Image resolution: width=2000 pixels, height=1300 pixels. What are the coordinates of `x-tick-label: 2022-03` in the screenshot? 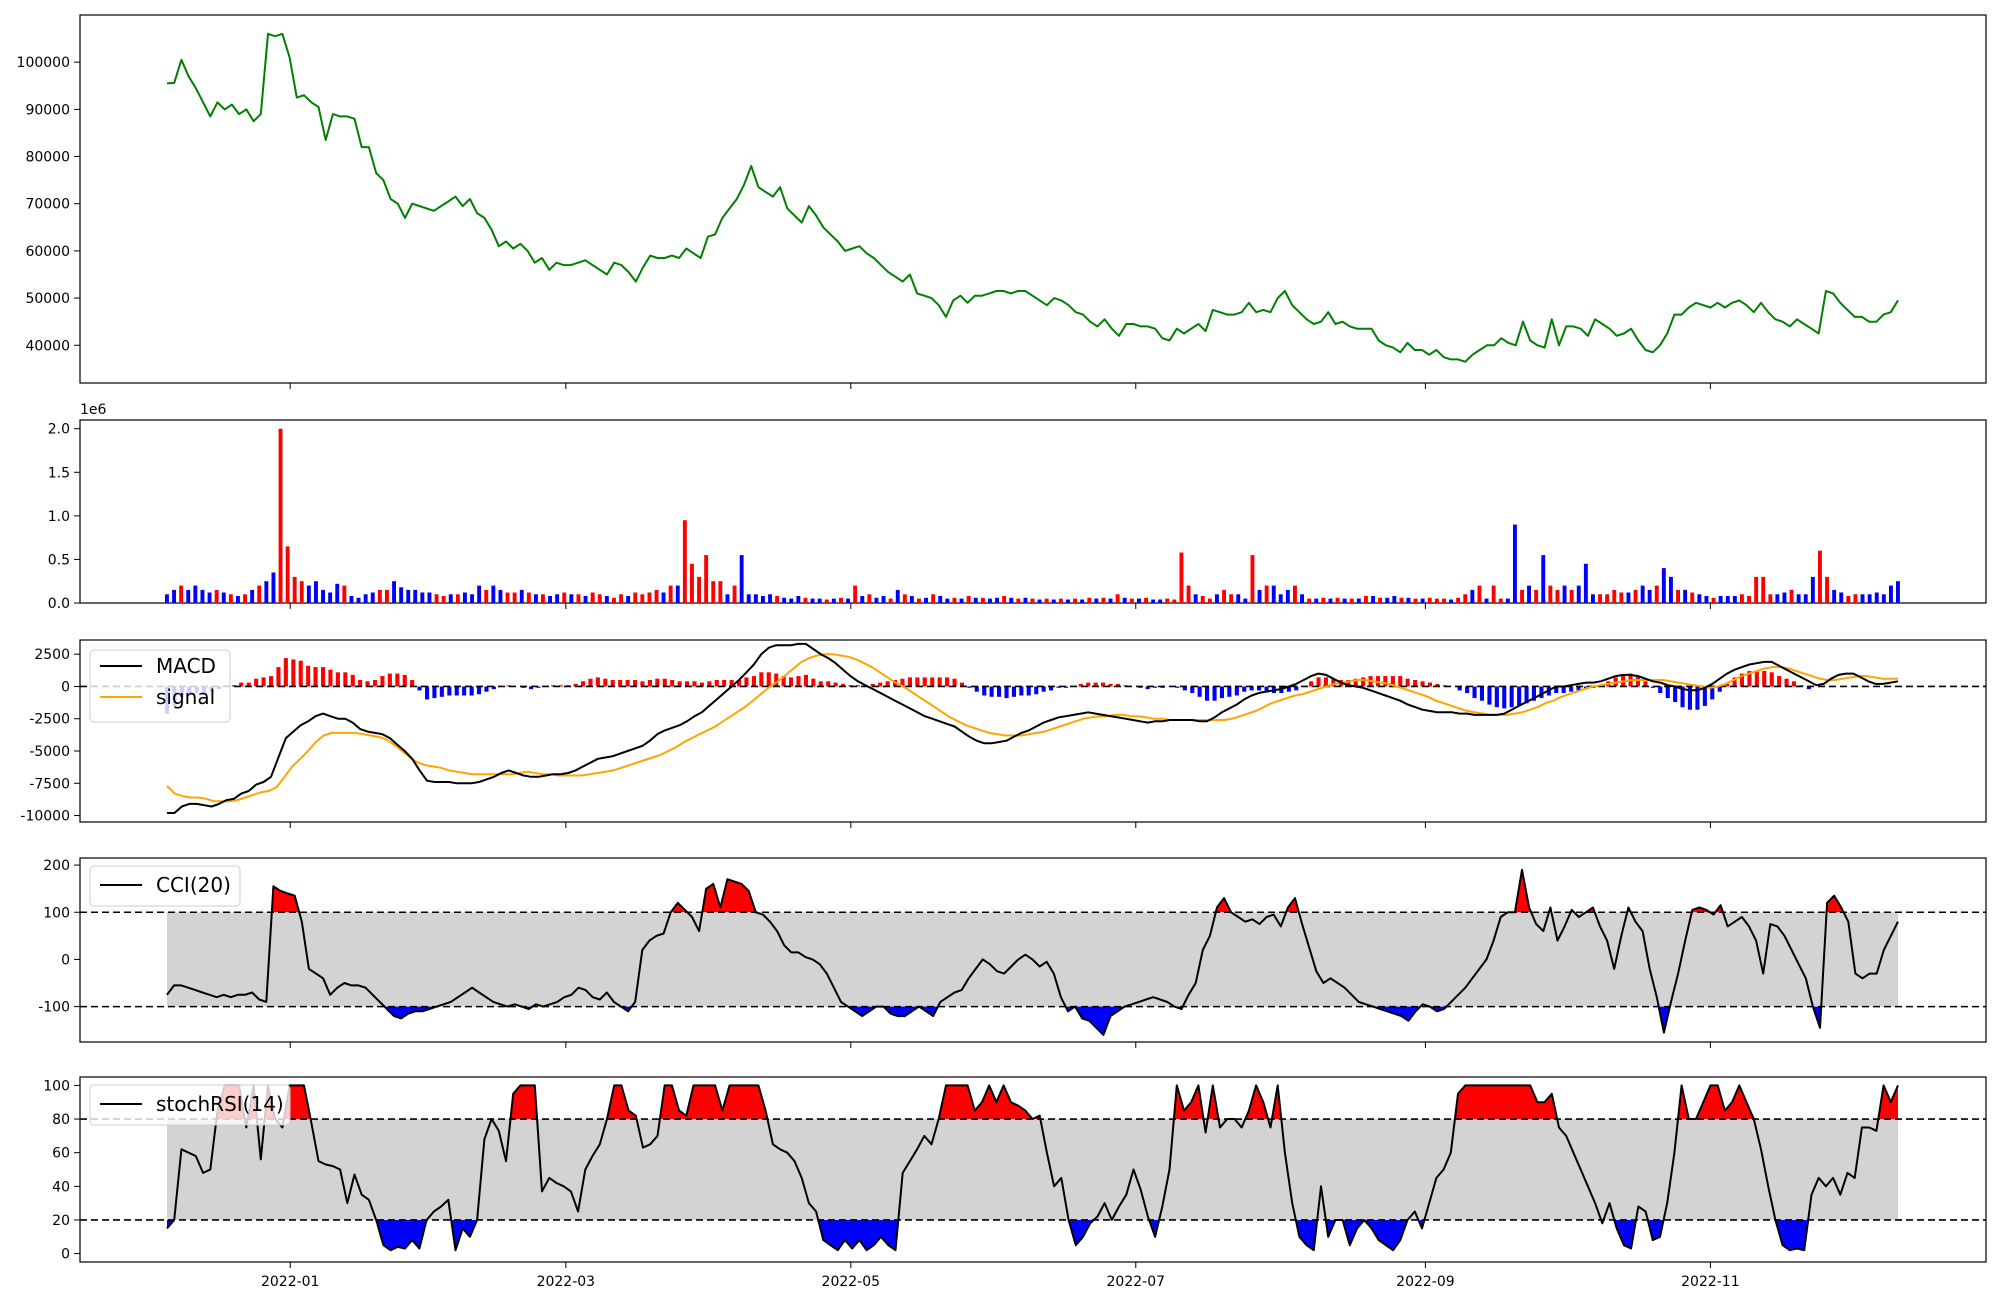 It's located at (566, 1282).